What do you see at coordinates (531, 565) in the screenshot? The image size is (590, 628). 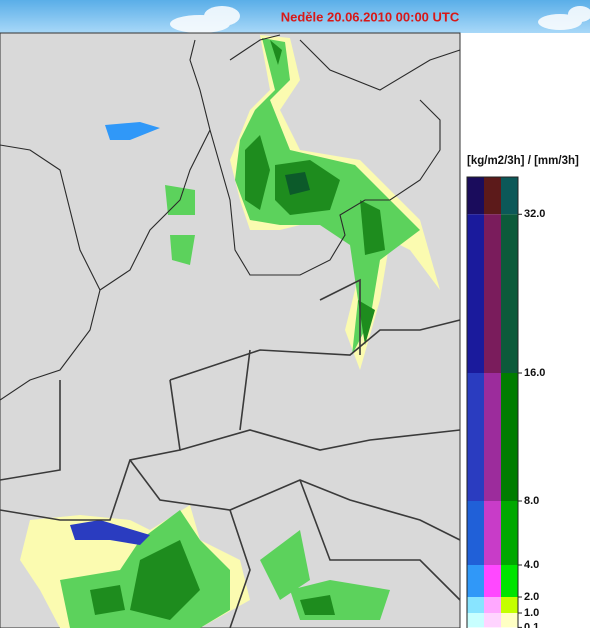 I see `tick-label: 4.0` at bounding box center [531, 565].